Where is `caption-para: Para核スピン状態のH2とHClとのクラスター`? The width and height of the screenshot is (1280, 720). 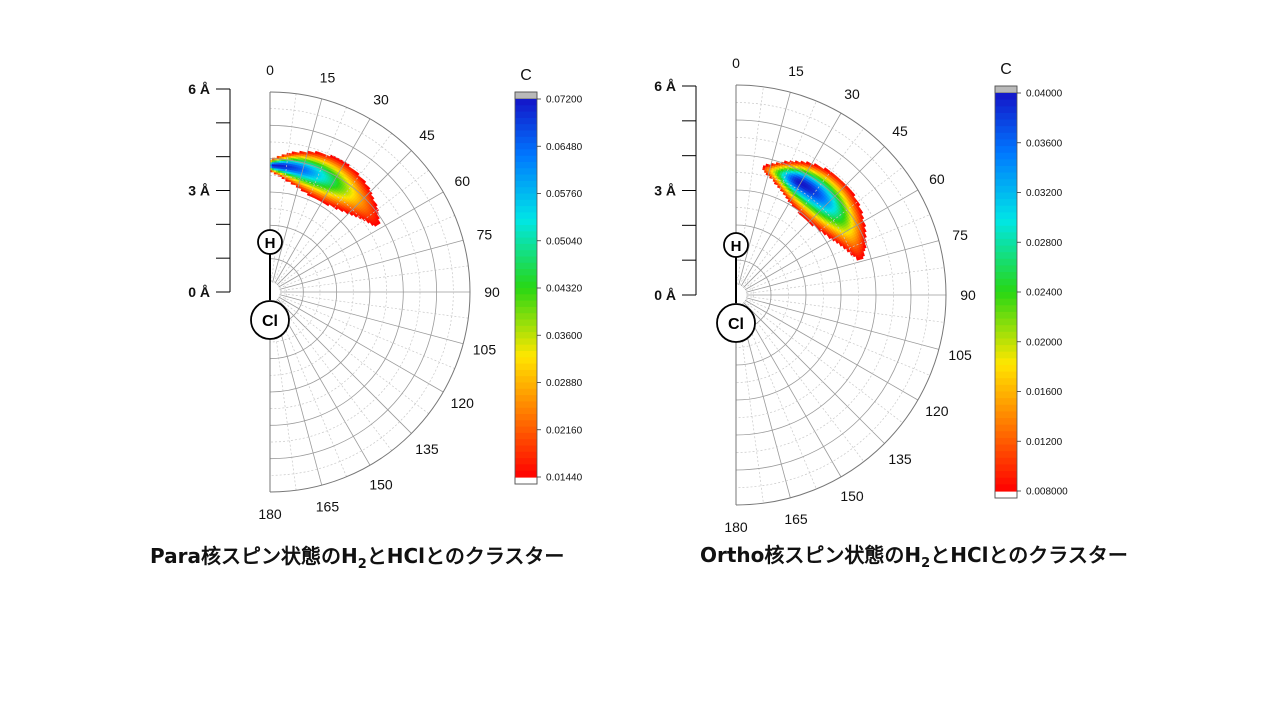
caption-para: Para核スピン状態のH2とHClとのクラスター is located at coordinates (357, 558).